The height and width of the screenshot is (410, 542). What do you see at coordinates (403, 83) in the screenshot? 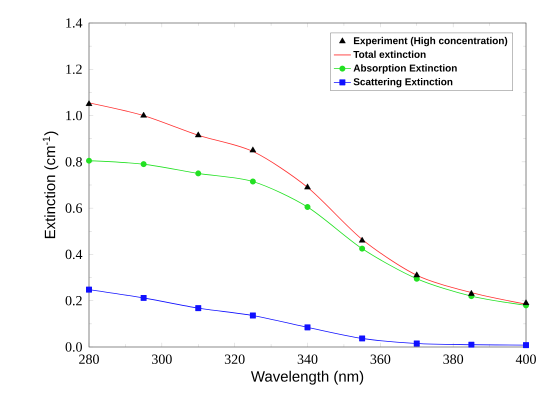
I see `legend-label: Scattering Extinction` at bounding box center [403, 83].